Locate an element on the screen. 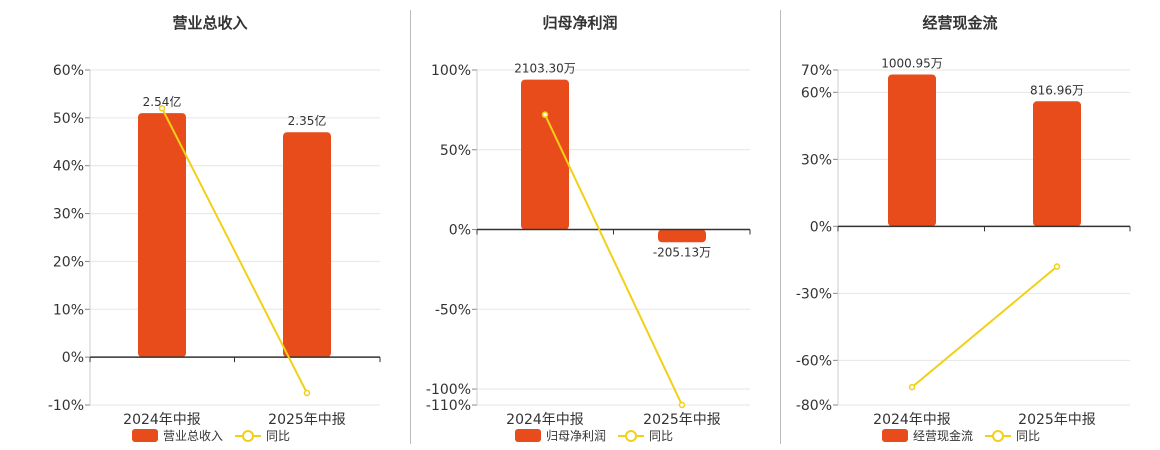 The image size is (1160, 450). legend-label-bar: 营业总收入 is located at coordinates (193, 436).